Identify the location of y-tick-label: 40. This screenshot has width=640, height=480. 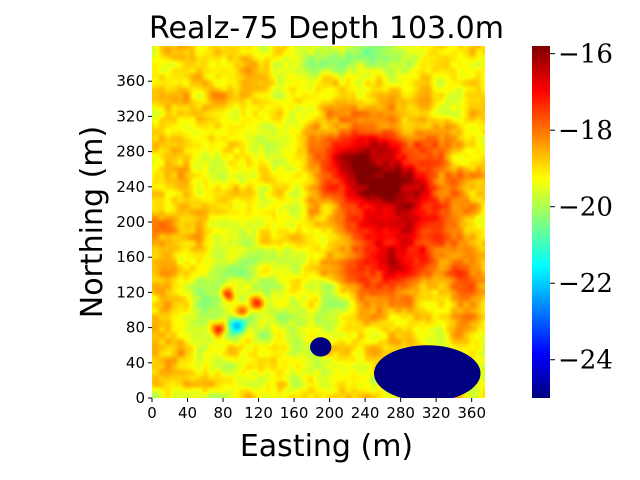
(135, 363).